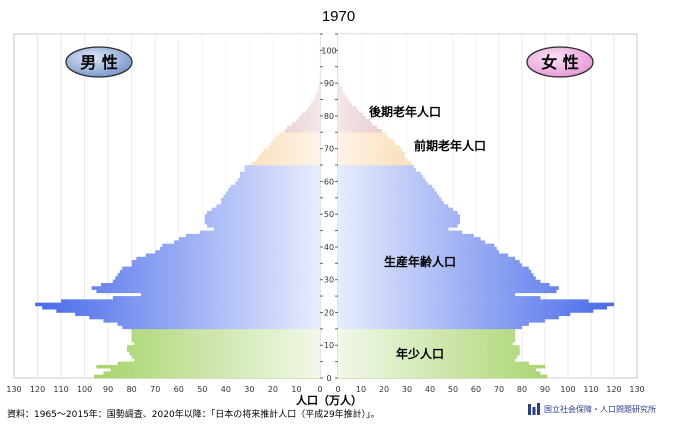  Describe the element at coordinates (249, 389) in the screenshot. I see `male-x-tick-label: 30` at that location.